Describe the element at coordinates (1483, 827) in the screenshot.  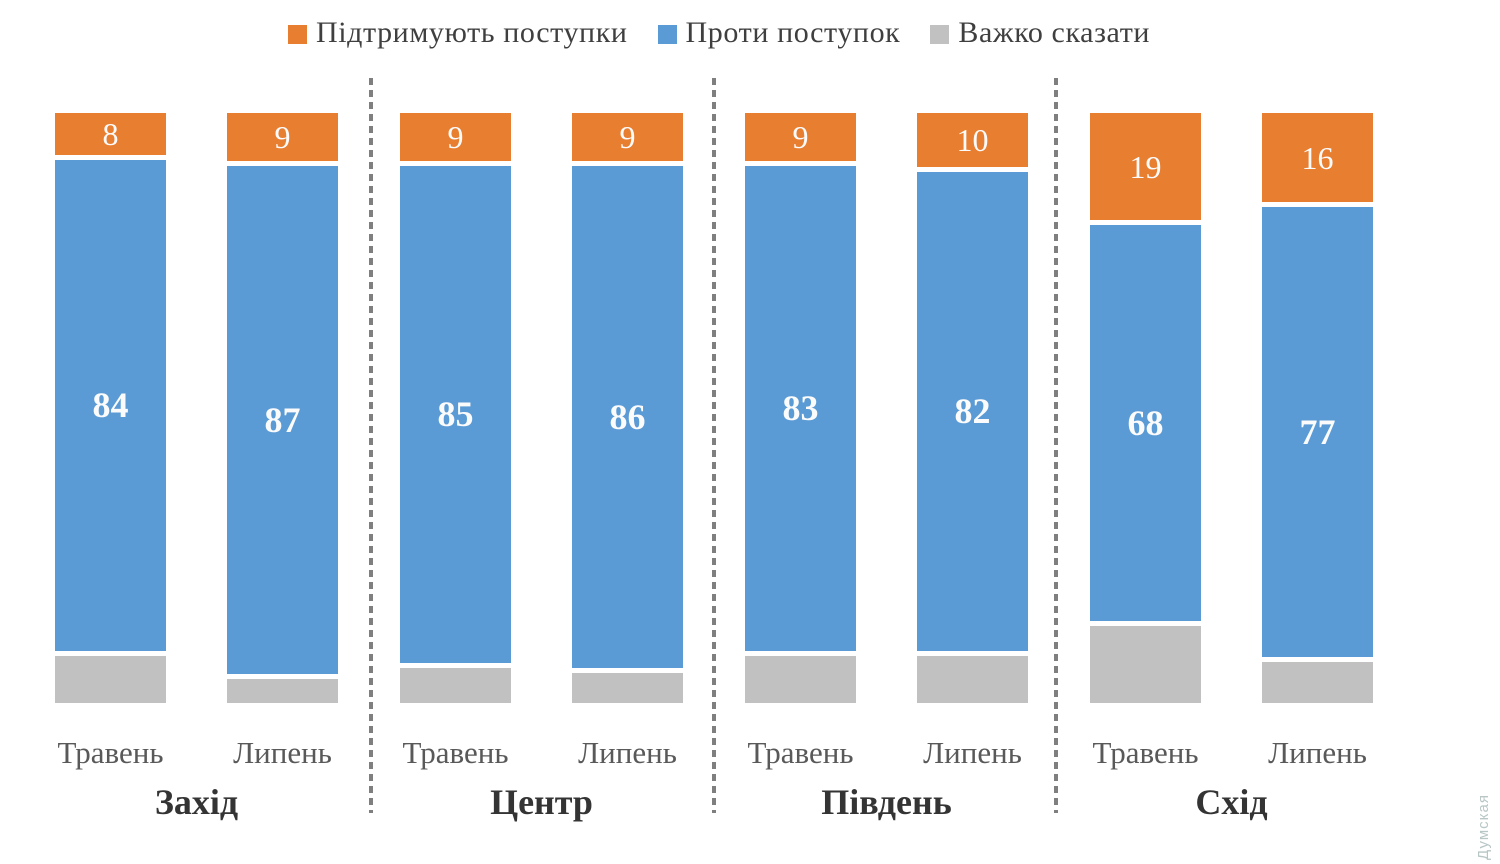
I see `watermark: Думская` at that location.